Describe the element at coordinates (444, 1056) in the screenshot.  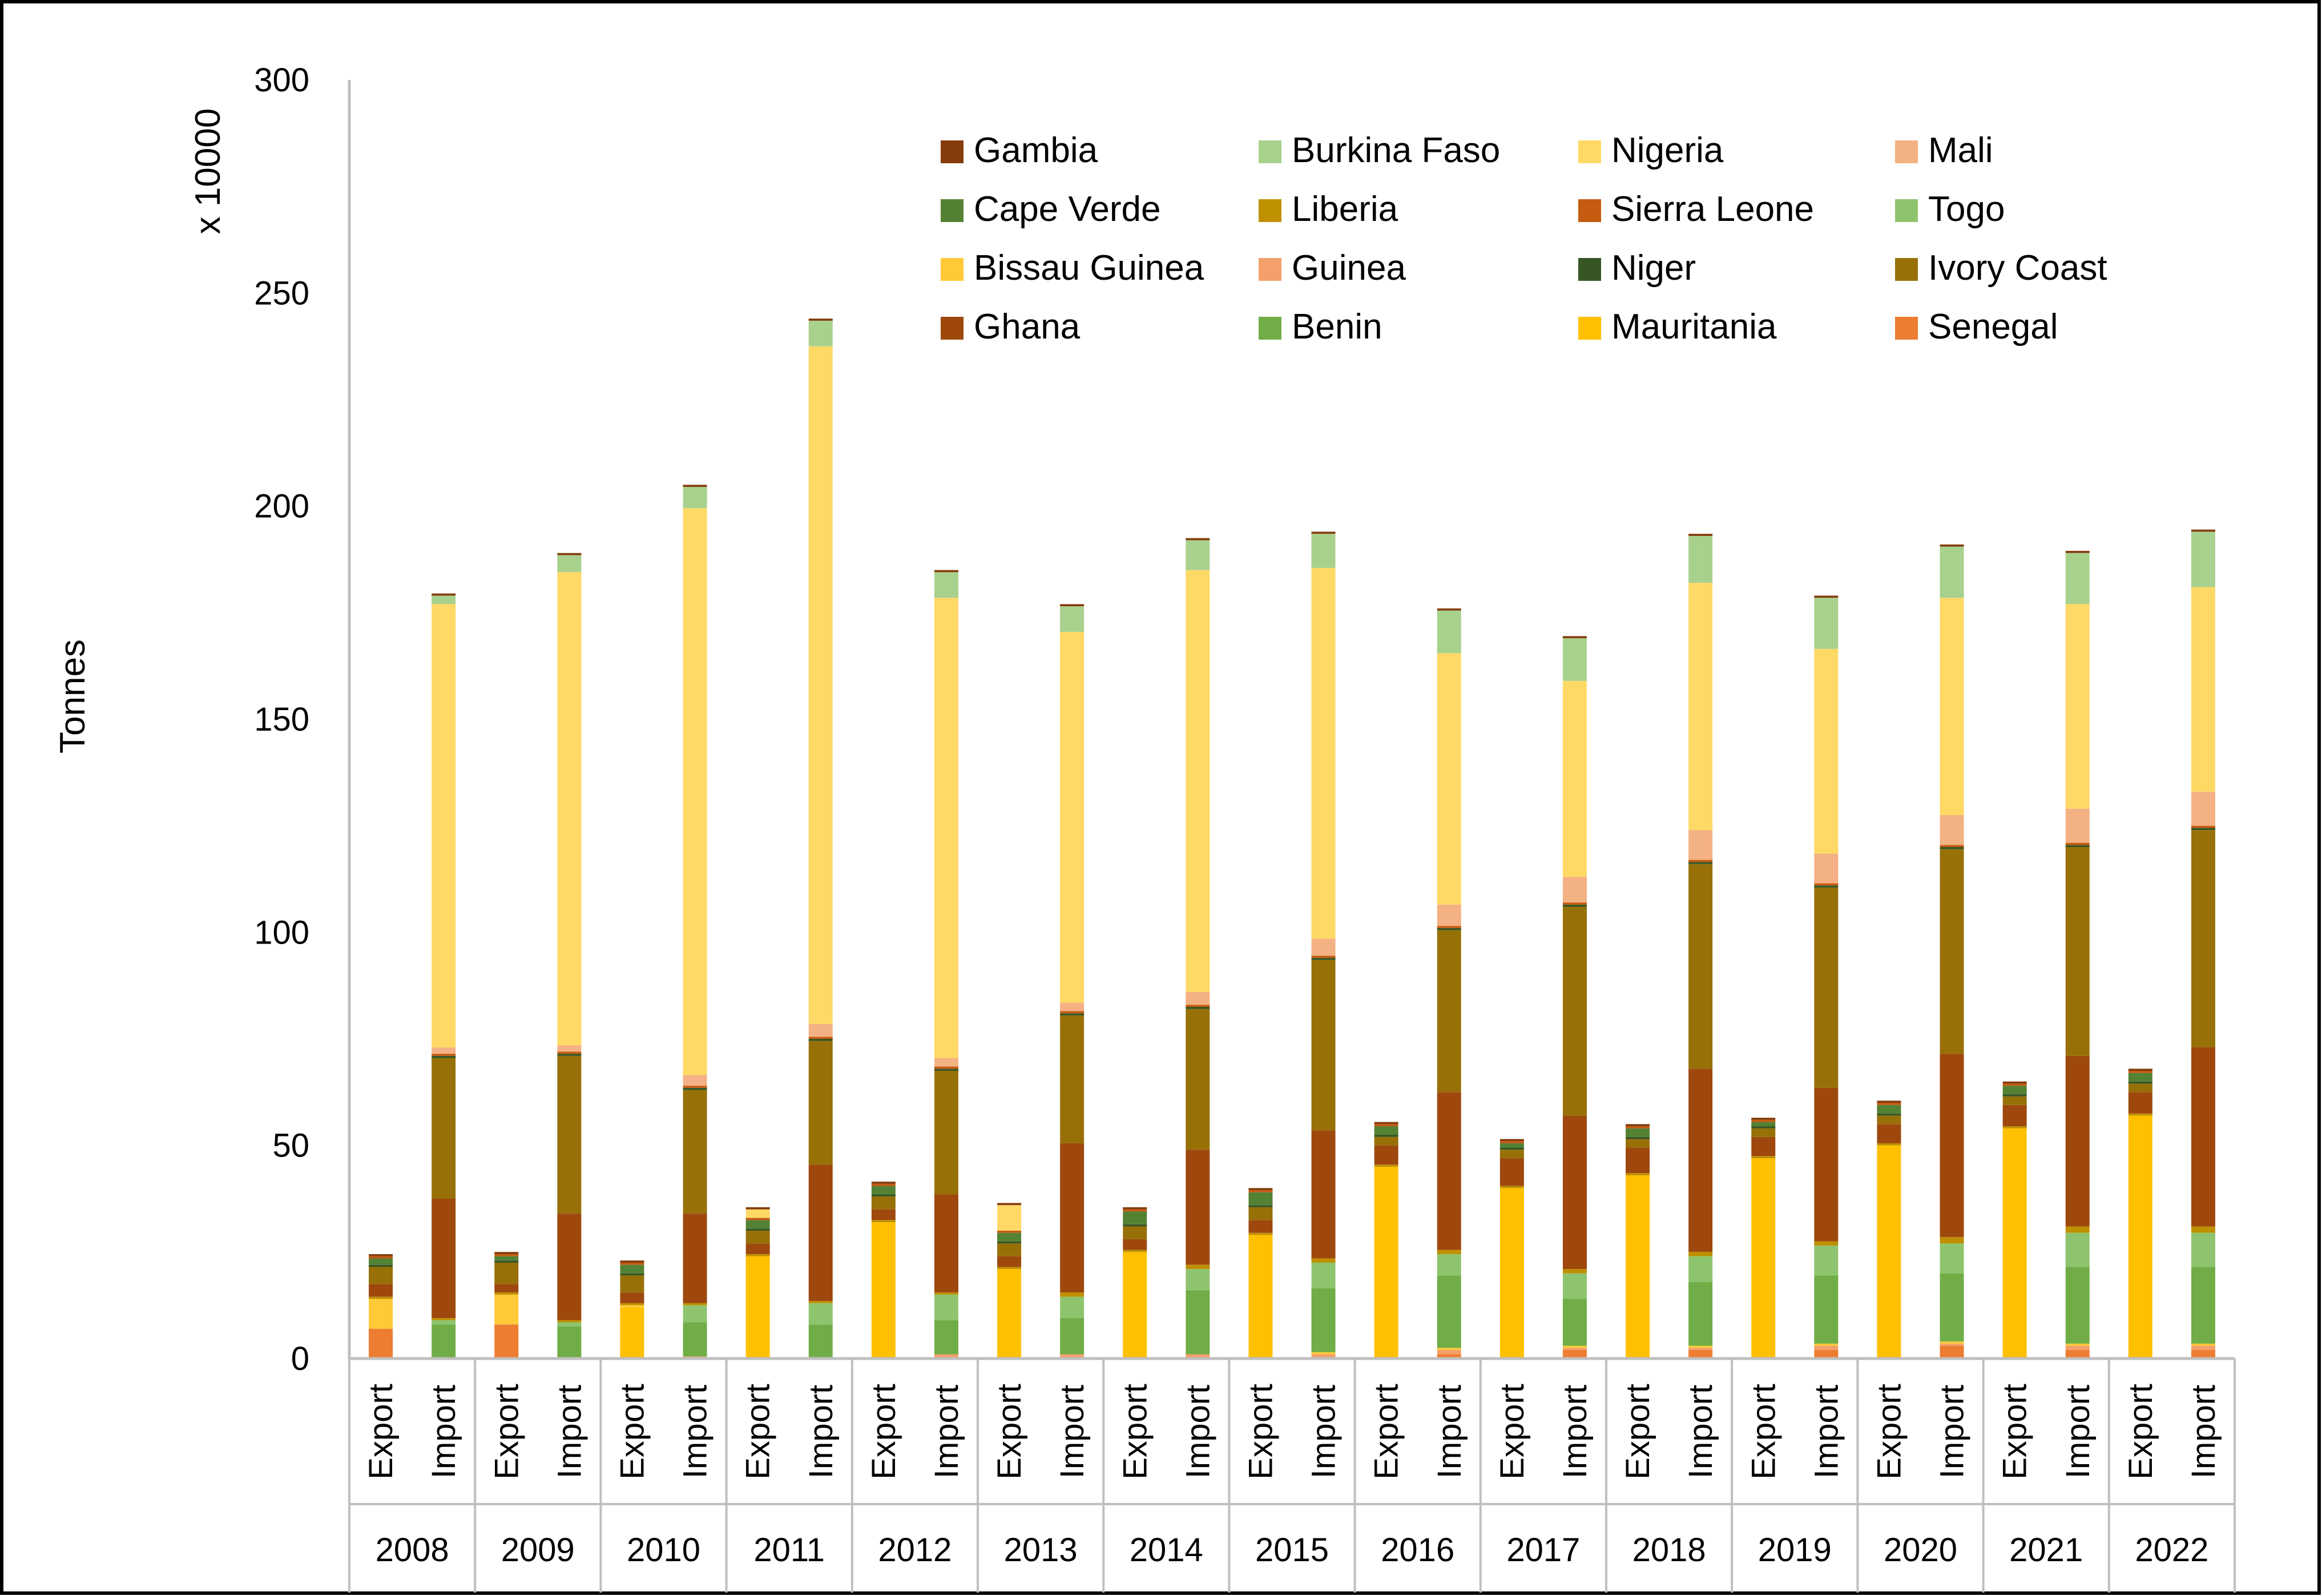
I see `bar-segment-niger-import-2008` at that location.